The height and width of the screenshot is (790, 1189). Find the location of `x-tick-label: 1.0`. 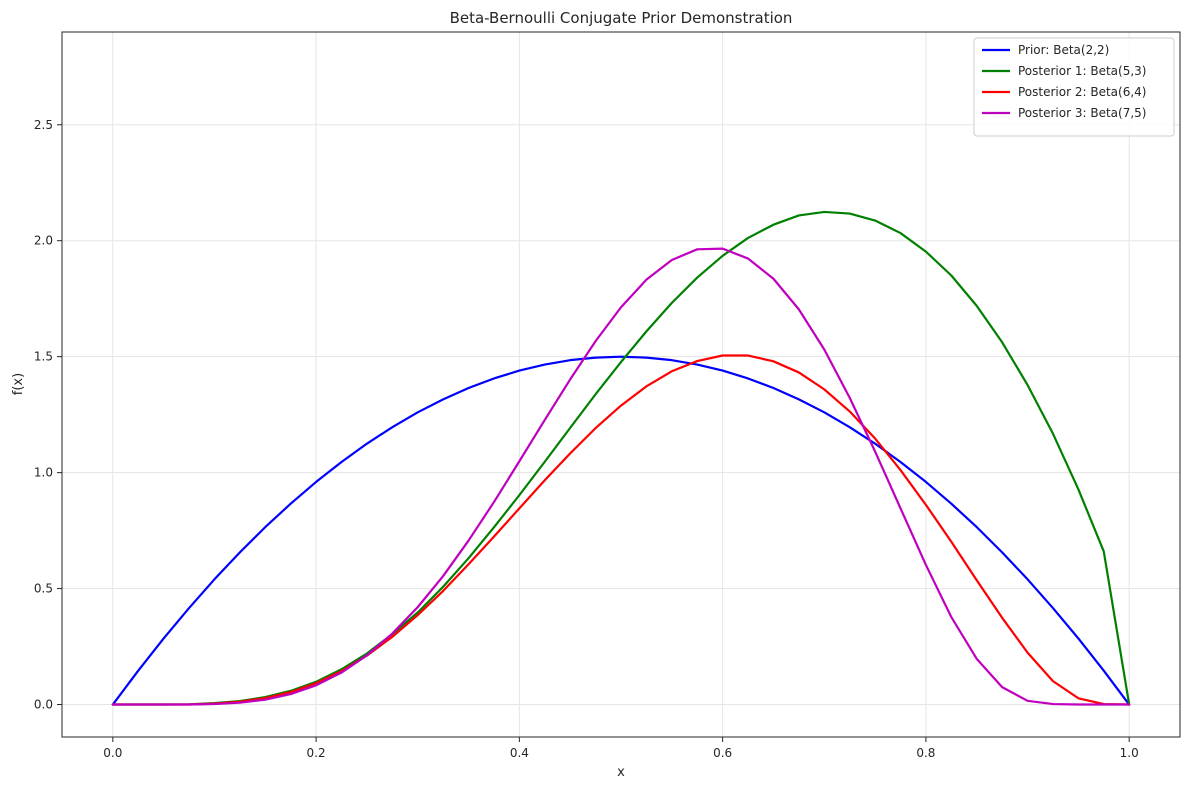

x-tick-label: 1.0 is located at coordinates (1129, 753).